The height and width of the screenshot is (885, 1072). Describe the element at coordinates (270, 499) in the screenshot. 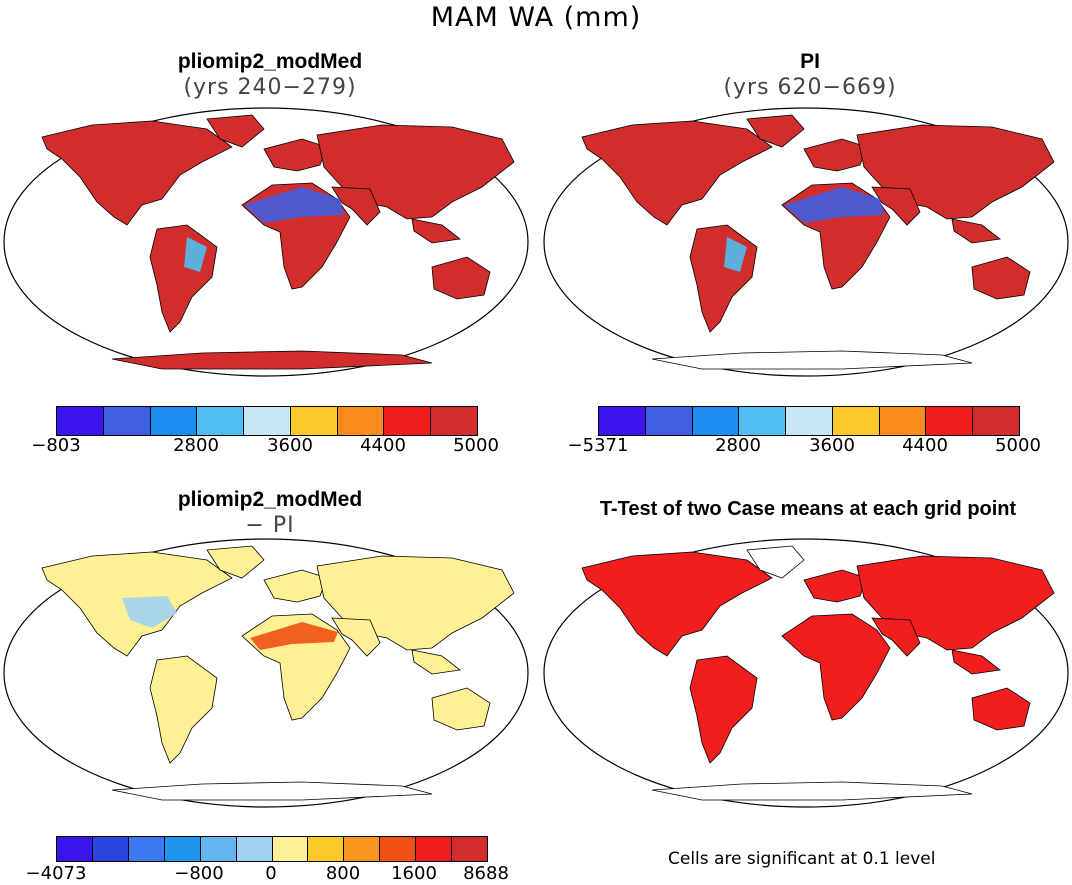

I see `panel-title-difference: pliomip2_modMed` at that location.